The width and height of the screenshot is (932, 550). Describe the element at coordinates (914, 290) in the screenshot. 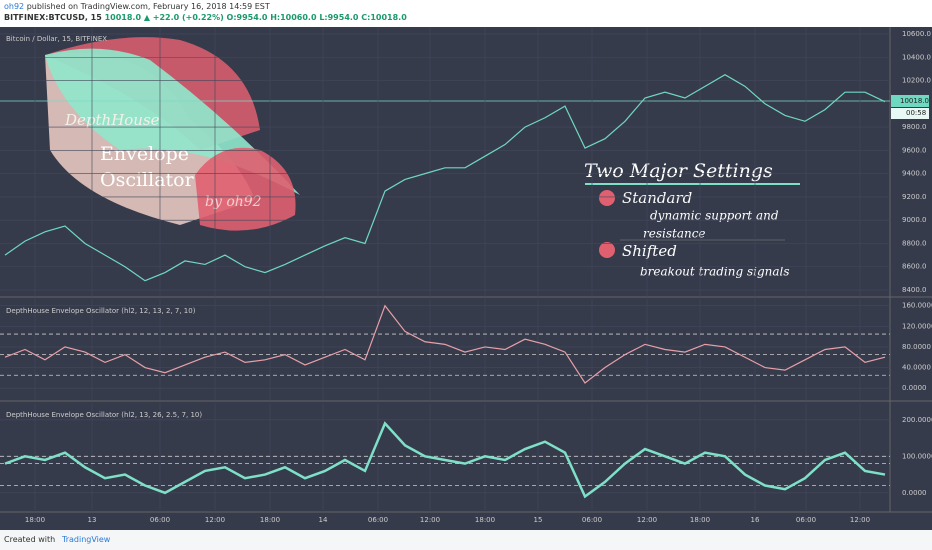

I see `y-tick-label: 8400.0` at that location.